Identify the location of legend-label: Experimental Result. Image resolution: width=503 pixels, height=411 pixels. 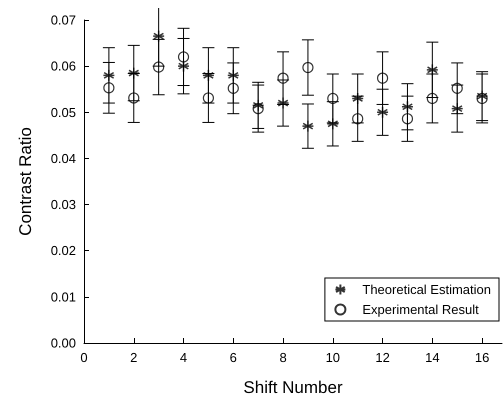
(421, 309).